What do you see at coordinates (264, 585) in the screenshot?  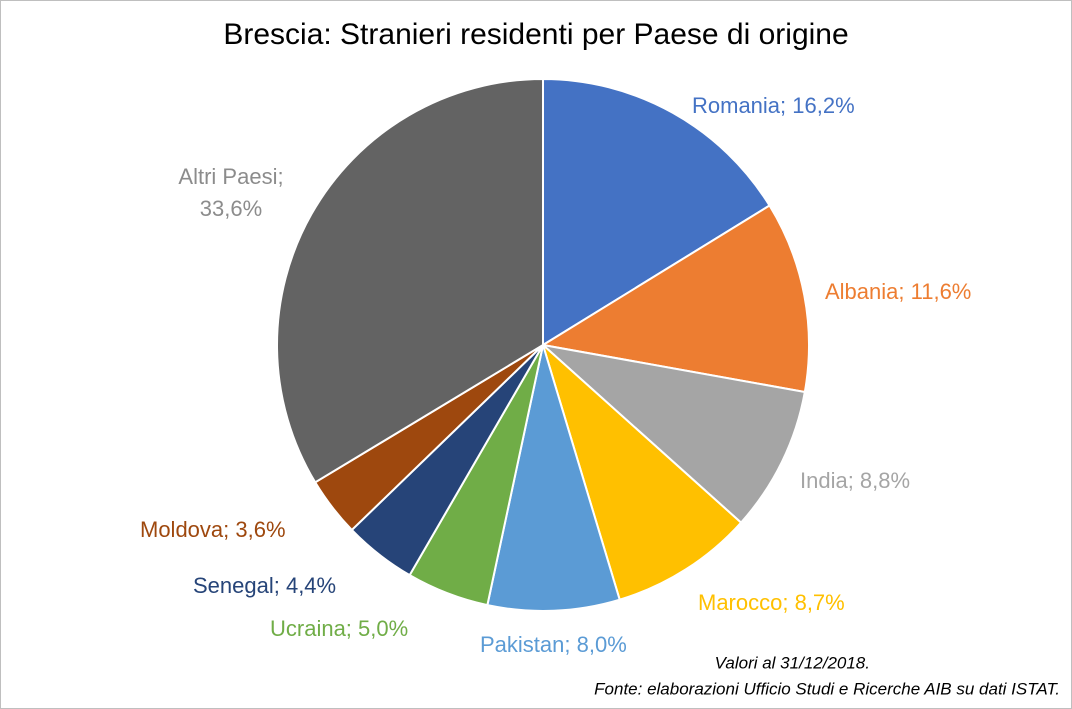 I see `slice-label: Senegal; 4,4%` at bounding box center [264, 585].